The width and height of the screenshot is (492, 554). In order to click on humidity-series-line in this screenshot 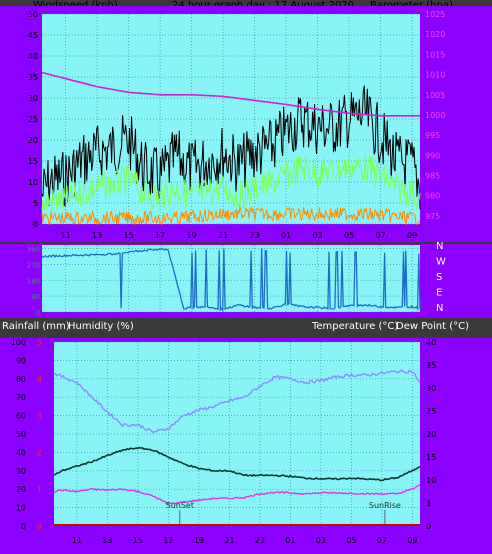, I will do `click(237, 401)`.